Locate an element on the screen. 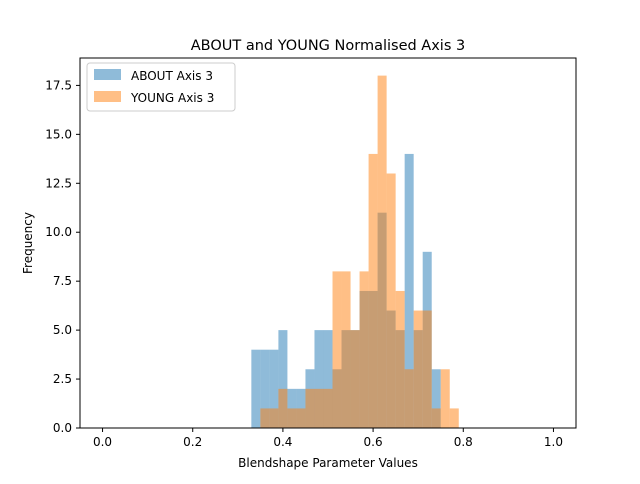 The height and width of the screenshot is (484, 640). x-tick-label: 0.4 is located at coordinates (282, 442).